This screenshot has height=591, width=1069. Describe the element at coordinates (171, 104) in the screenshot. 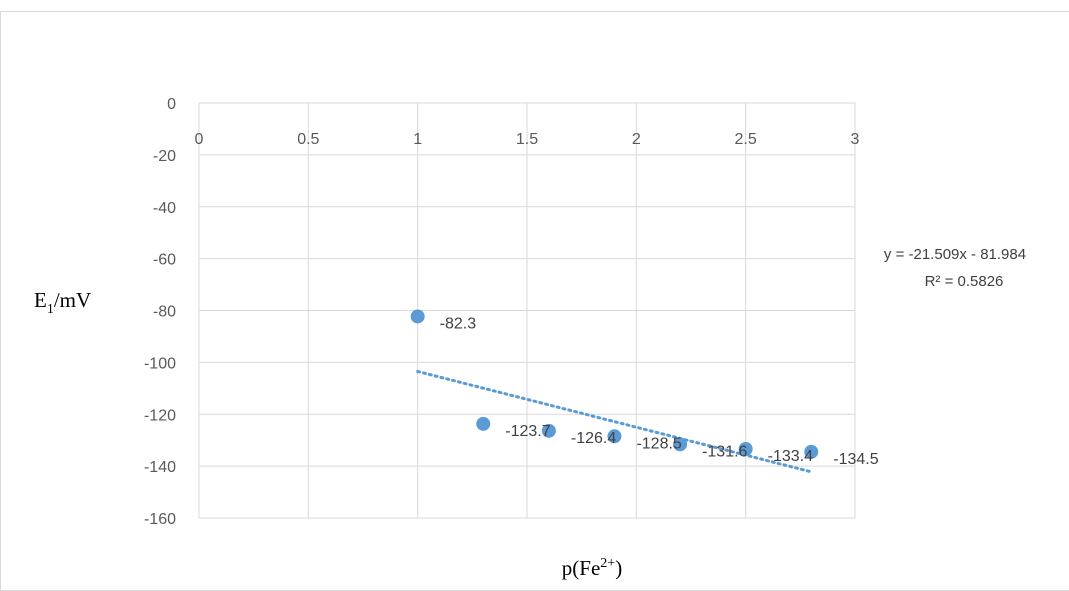

I see `y-tick-label: 0` at that location.